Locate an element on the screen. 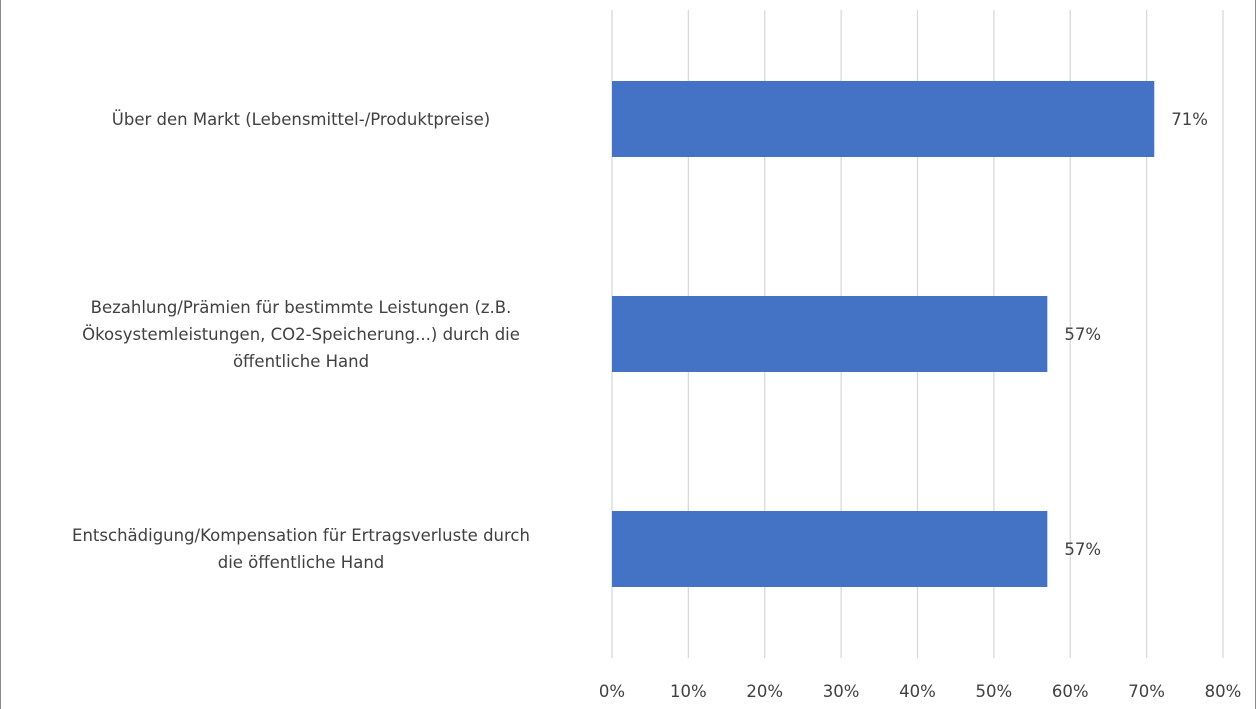  category-label-line: die öffentliche Hand is located at coordinates (301, 562).